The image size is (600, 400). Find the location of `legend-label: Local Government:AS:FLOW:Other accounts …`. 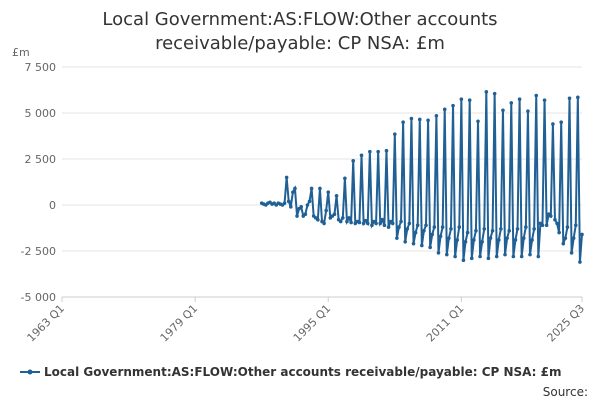

legend-label: Local Government:AS:FLOW:Other accounts … is located at coordinates (303, 372).